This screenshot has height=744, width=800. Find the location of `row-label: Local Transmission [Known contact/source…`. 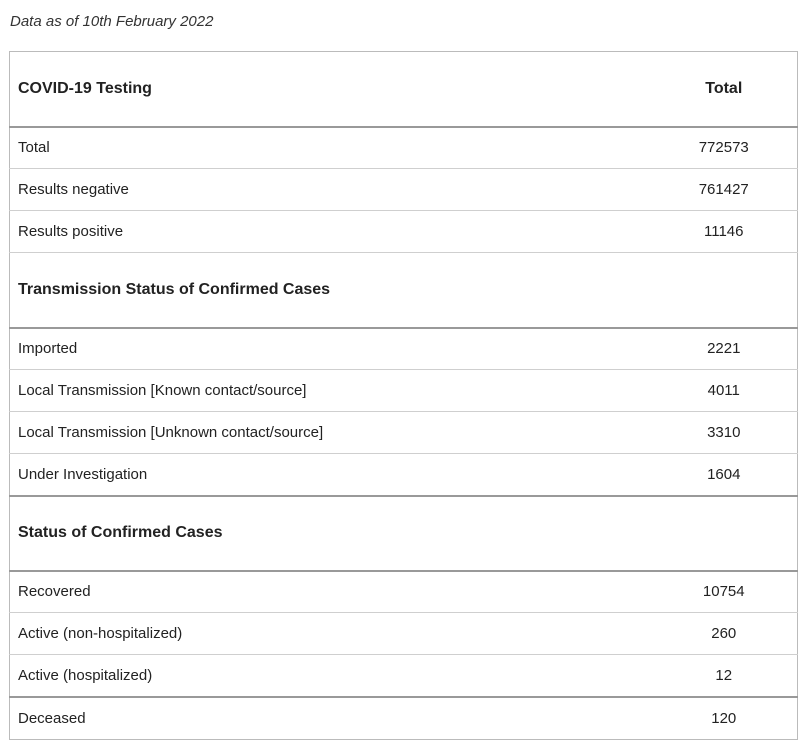

row-label: Local Transmission [Known contact/source… is located at coordinates (330, 390).